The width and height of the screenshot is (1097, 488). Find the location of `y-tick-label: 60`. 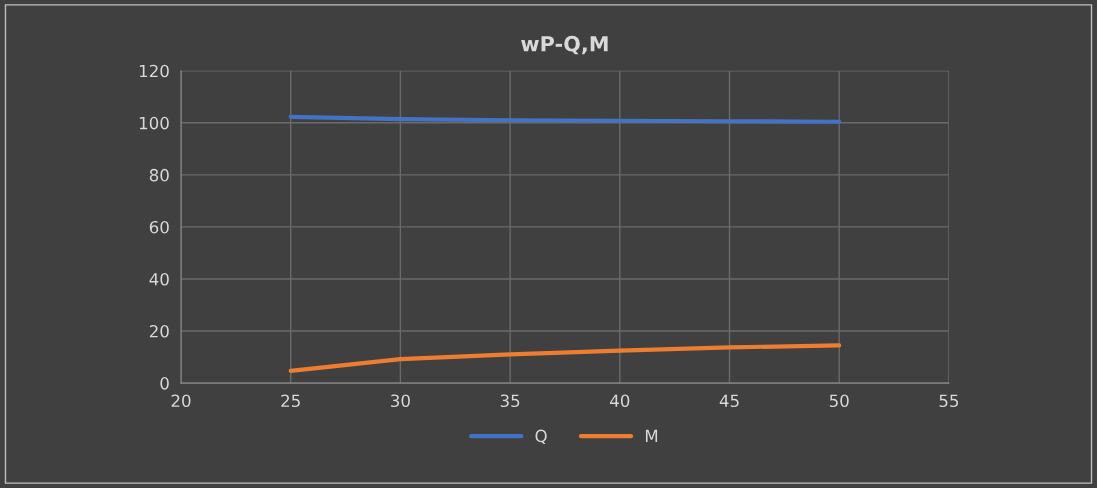

y-tick-label: 60 is located at coordinates (159, 227).